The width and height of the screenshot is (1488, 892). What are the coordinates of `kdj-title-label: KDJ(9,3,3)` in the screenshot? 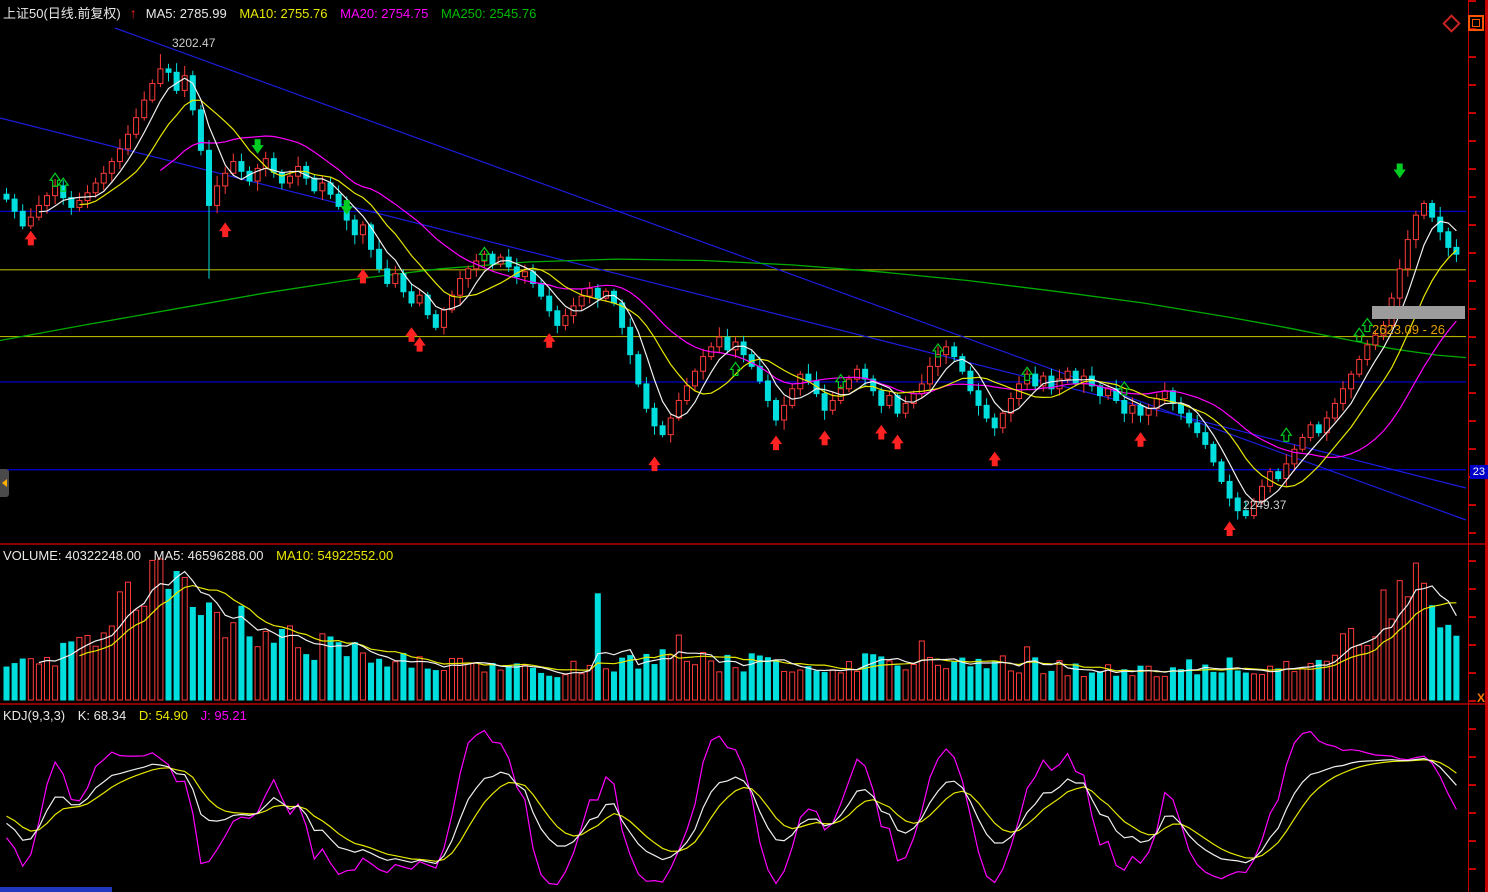 It's located at (34, 715).